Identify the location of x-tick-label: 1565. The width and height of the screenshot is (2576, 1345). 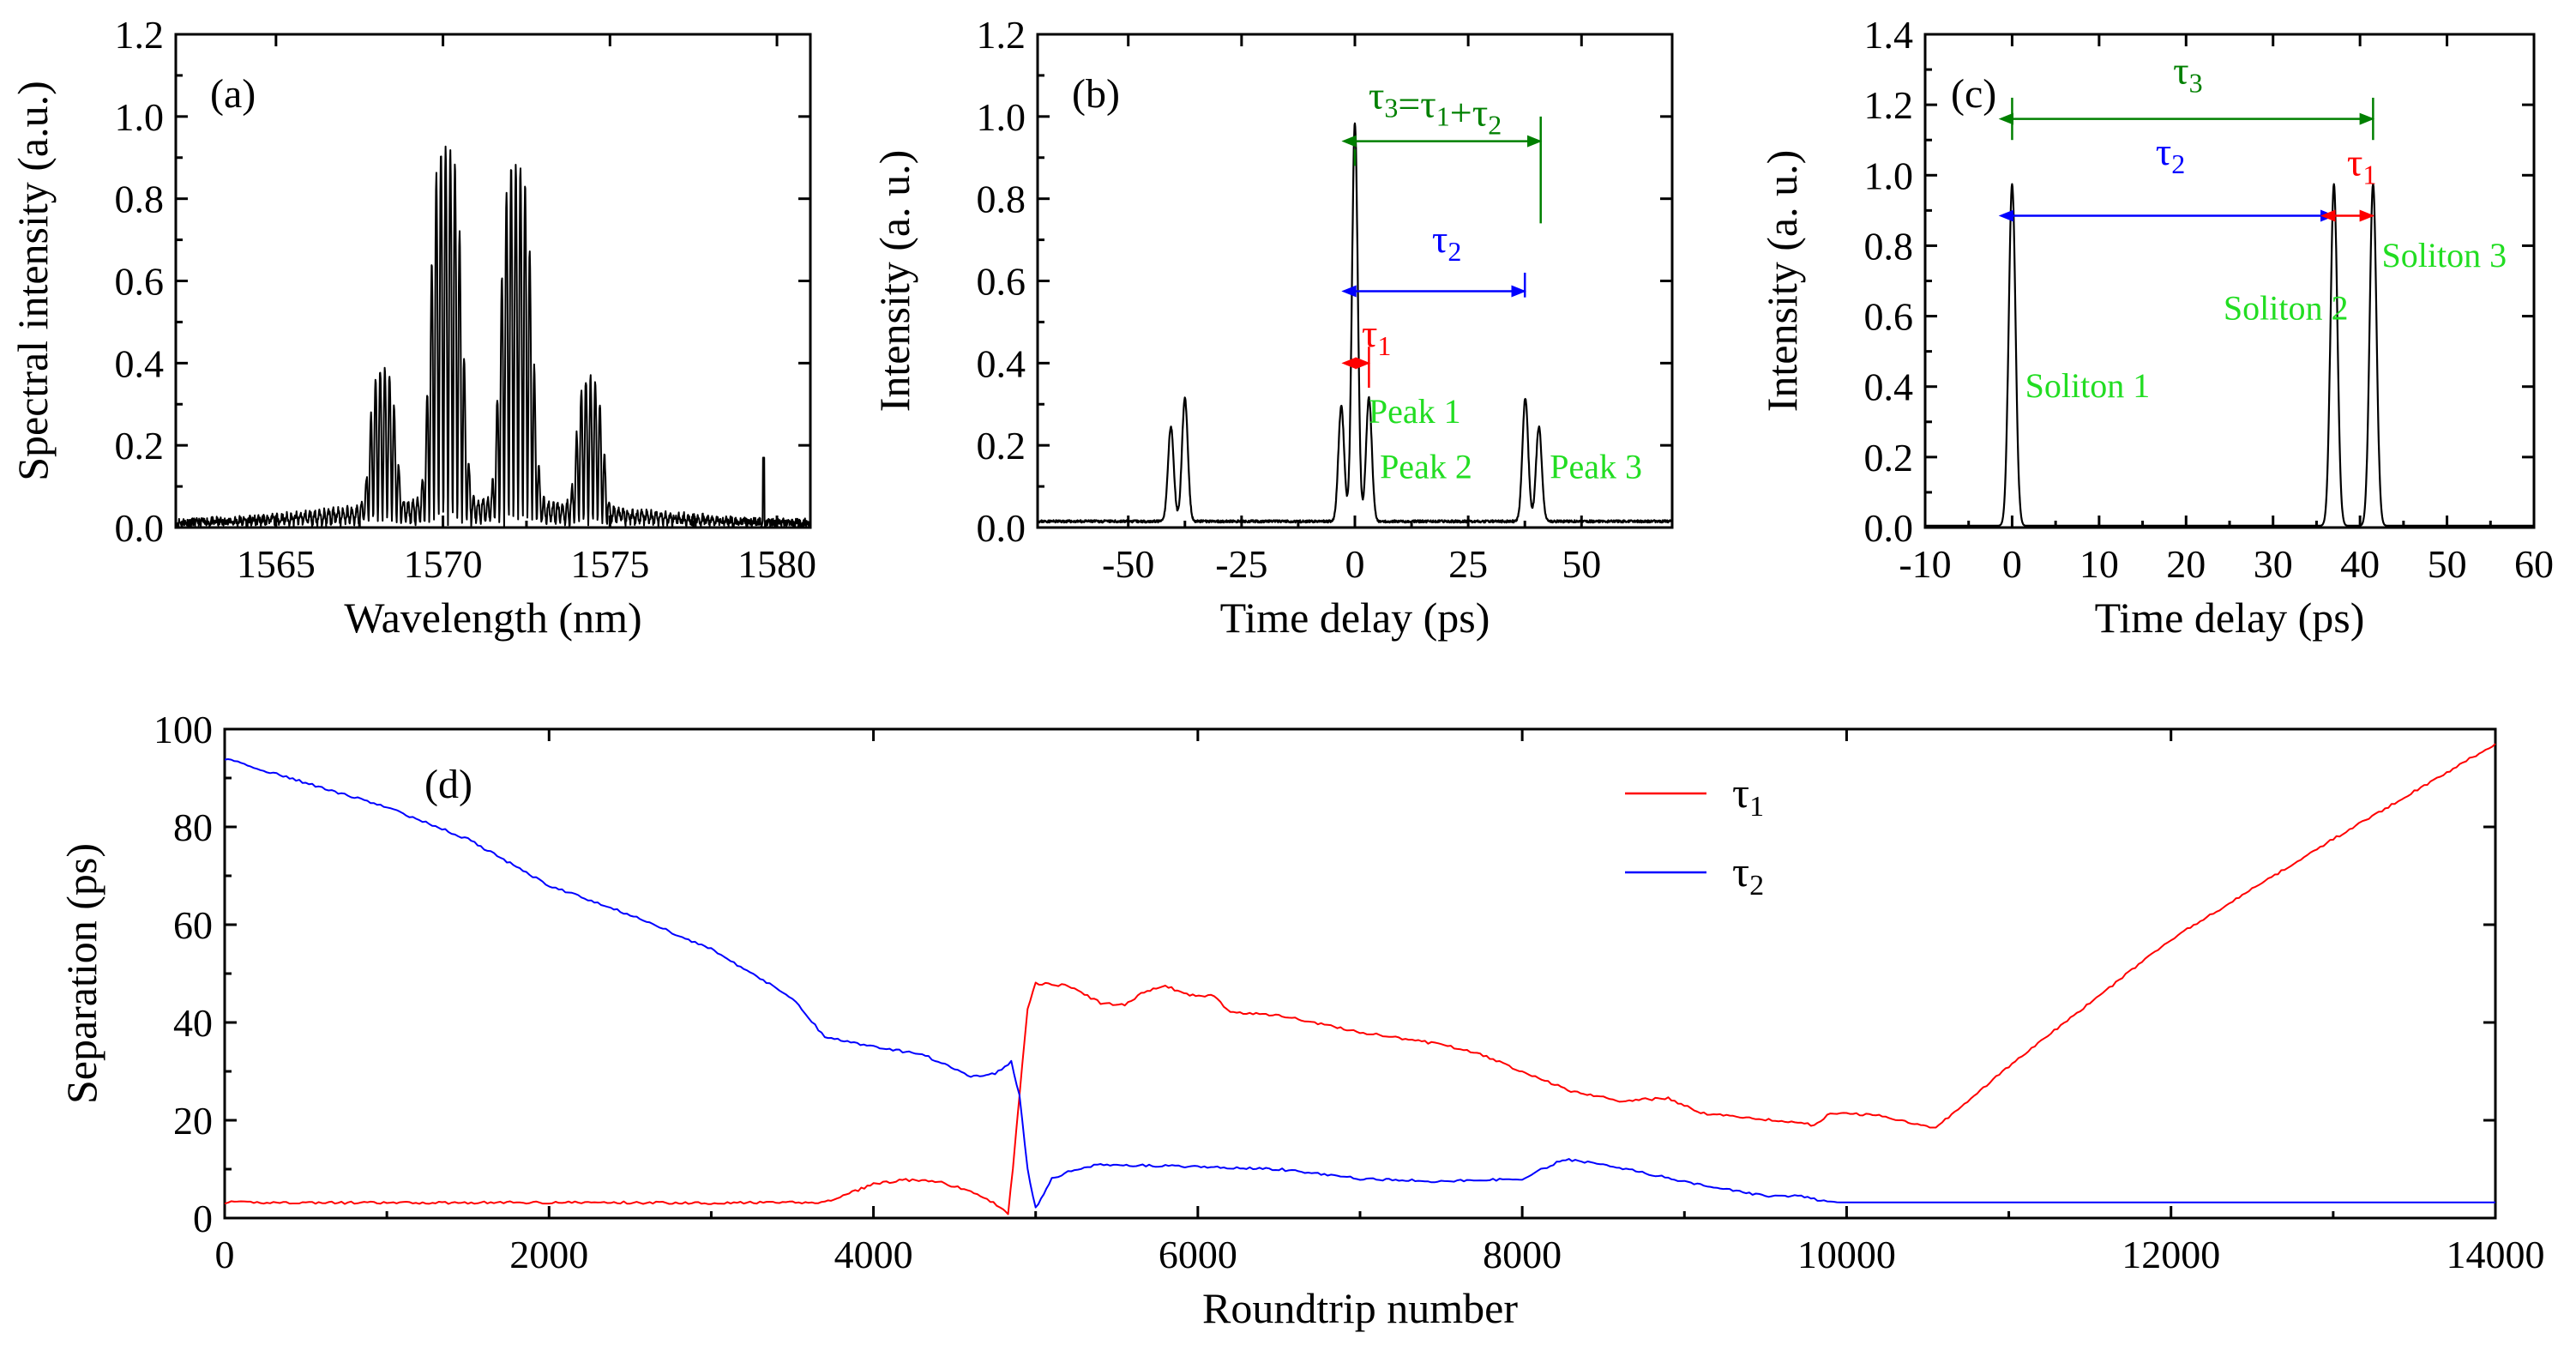
(276, 564).